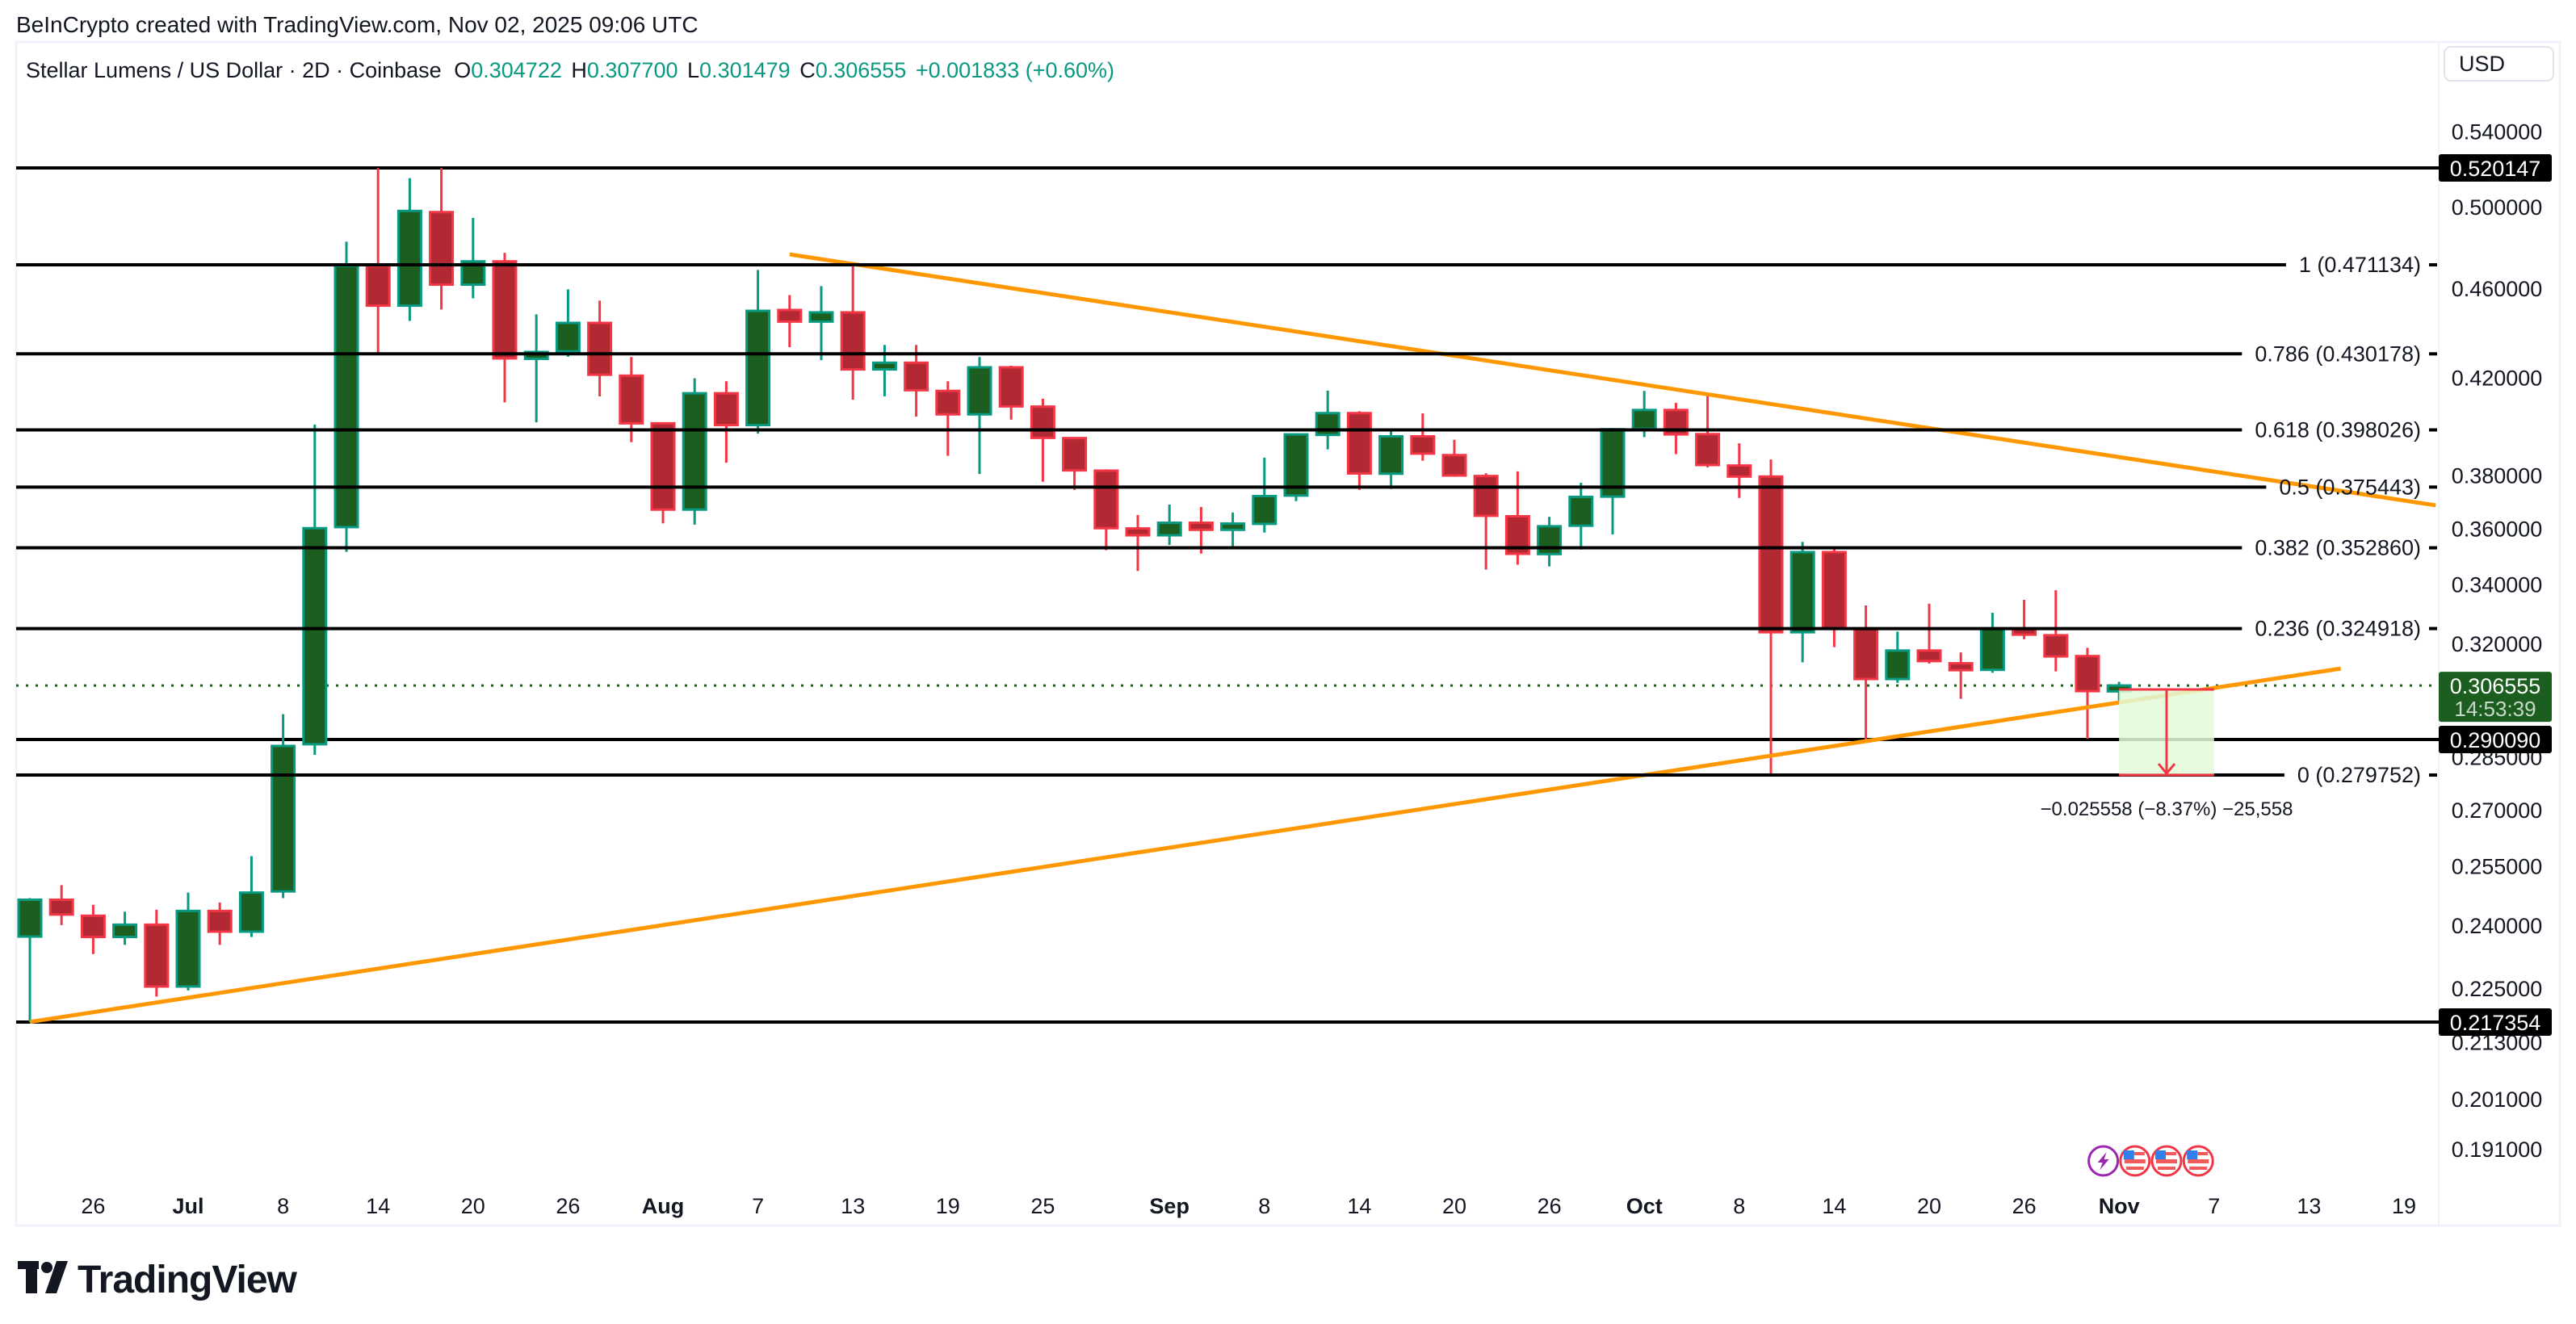  Describe the element at coordinates (1226, 353) in the screenshot. I see `fib-level: 0.786 (0.430178)` at that location.